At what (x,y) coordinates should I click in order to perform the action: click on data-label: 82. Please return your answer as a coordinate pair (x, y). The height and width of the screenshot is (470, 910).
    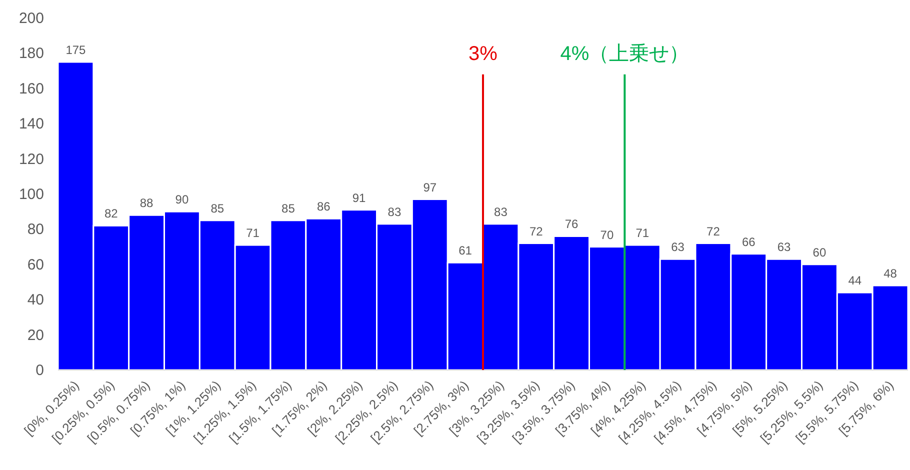
    Looking at the image, I should click on (111, 213).